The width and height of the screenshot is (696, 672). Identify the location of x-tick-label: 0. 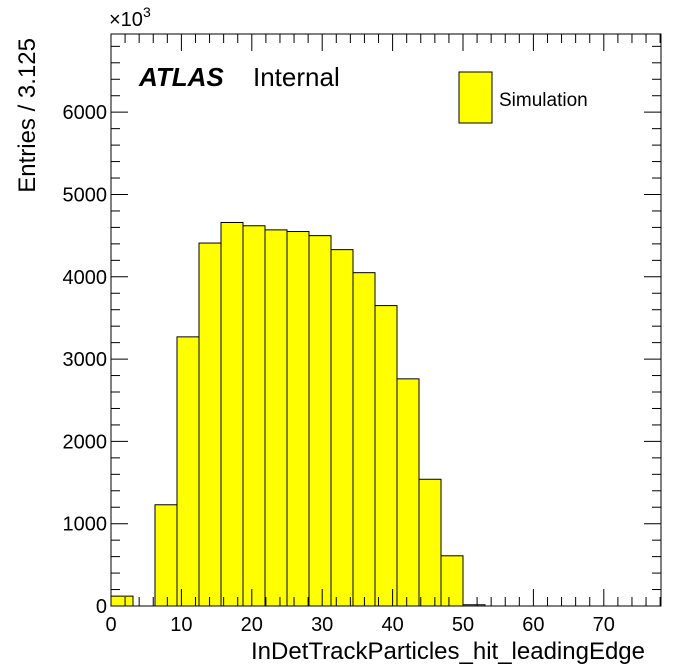
(110, 625).